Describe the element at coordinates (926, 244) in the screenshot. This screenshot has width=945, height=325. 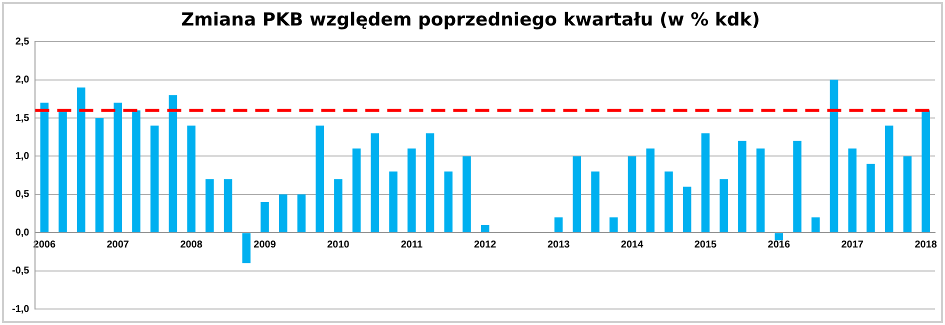
I see `x-tick-label: 2018` at that location.